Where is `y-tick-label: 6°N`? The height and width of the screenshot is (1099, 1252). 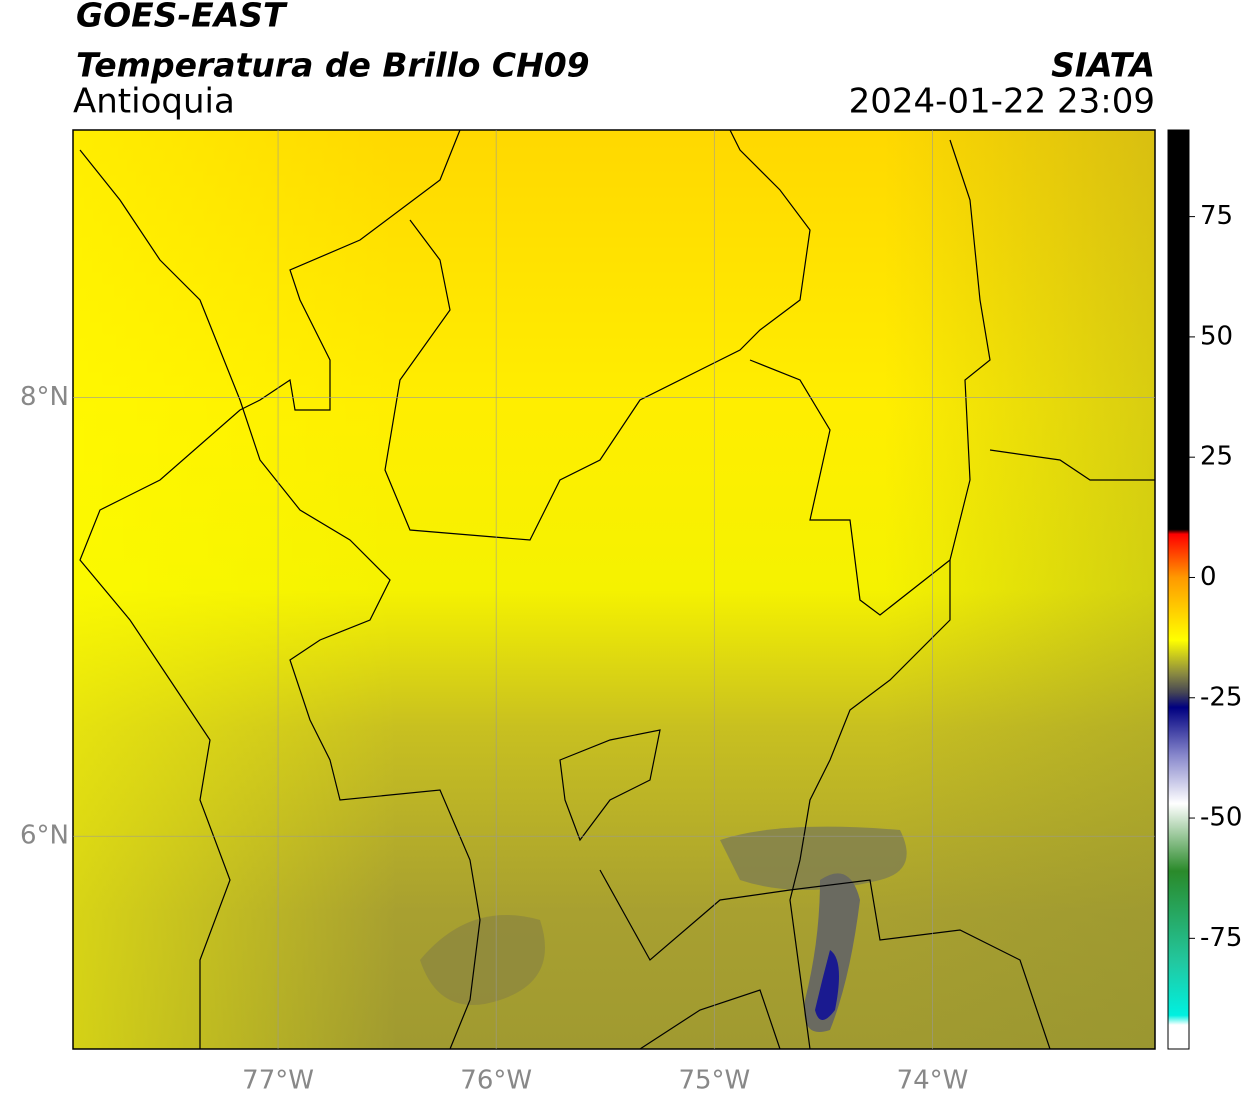 y-tick-label: 6°N is located at coordinates (44, 836).